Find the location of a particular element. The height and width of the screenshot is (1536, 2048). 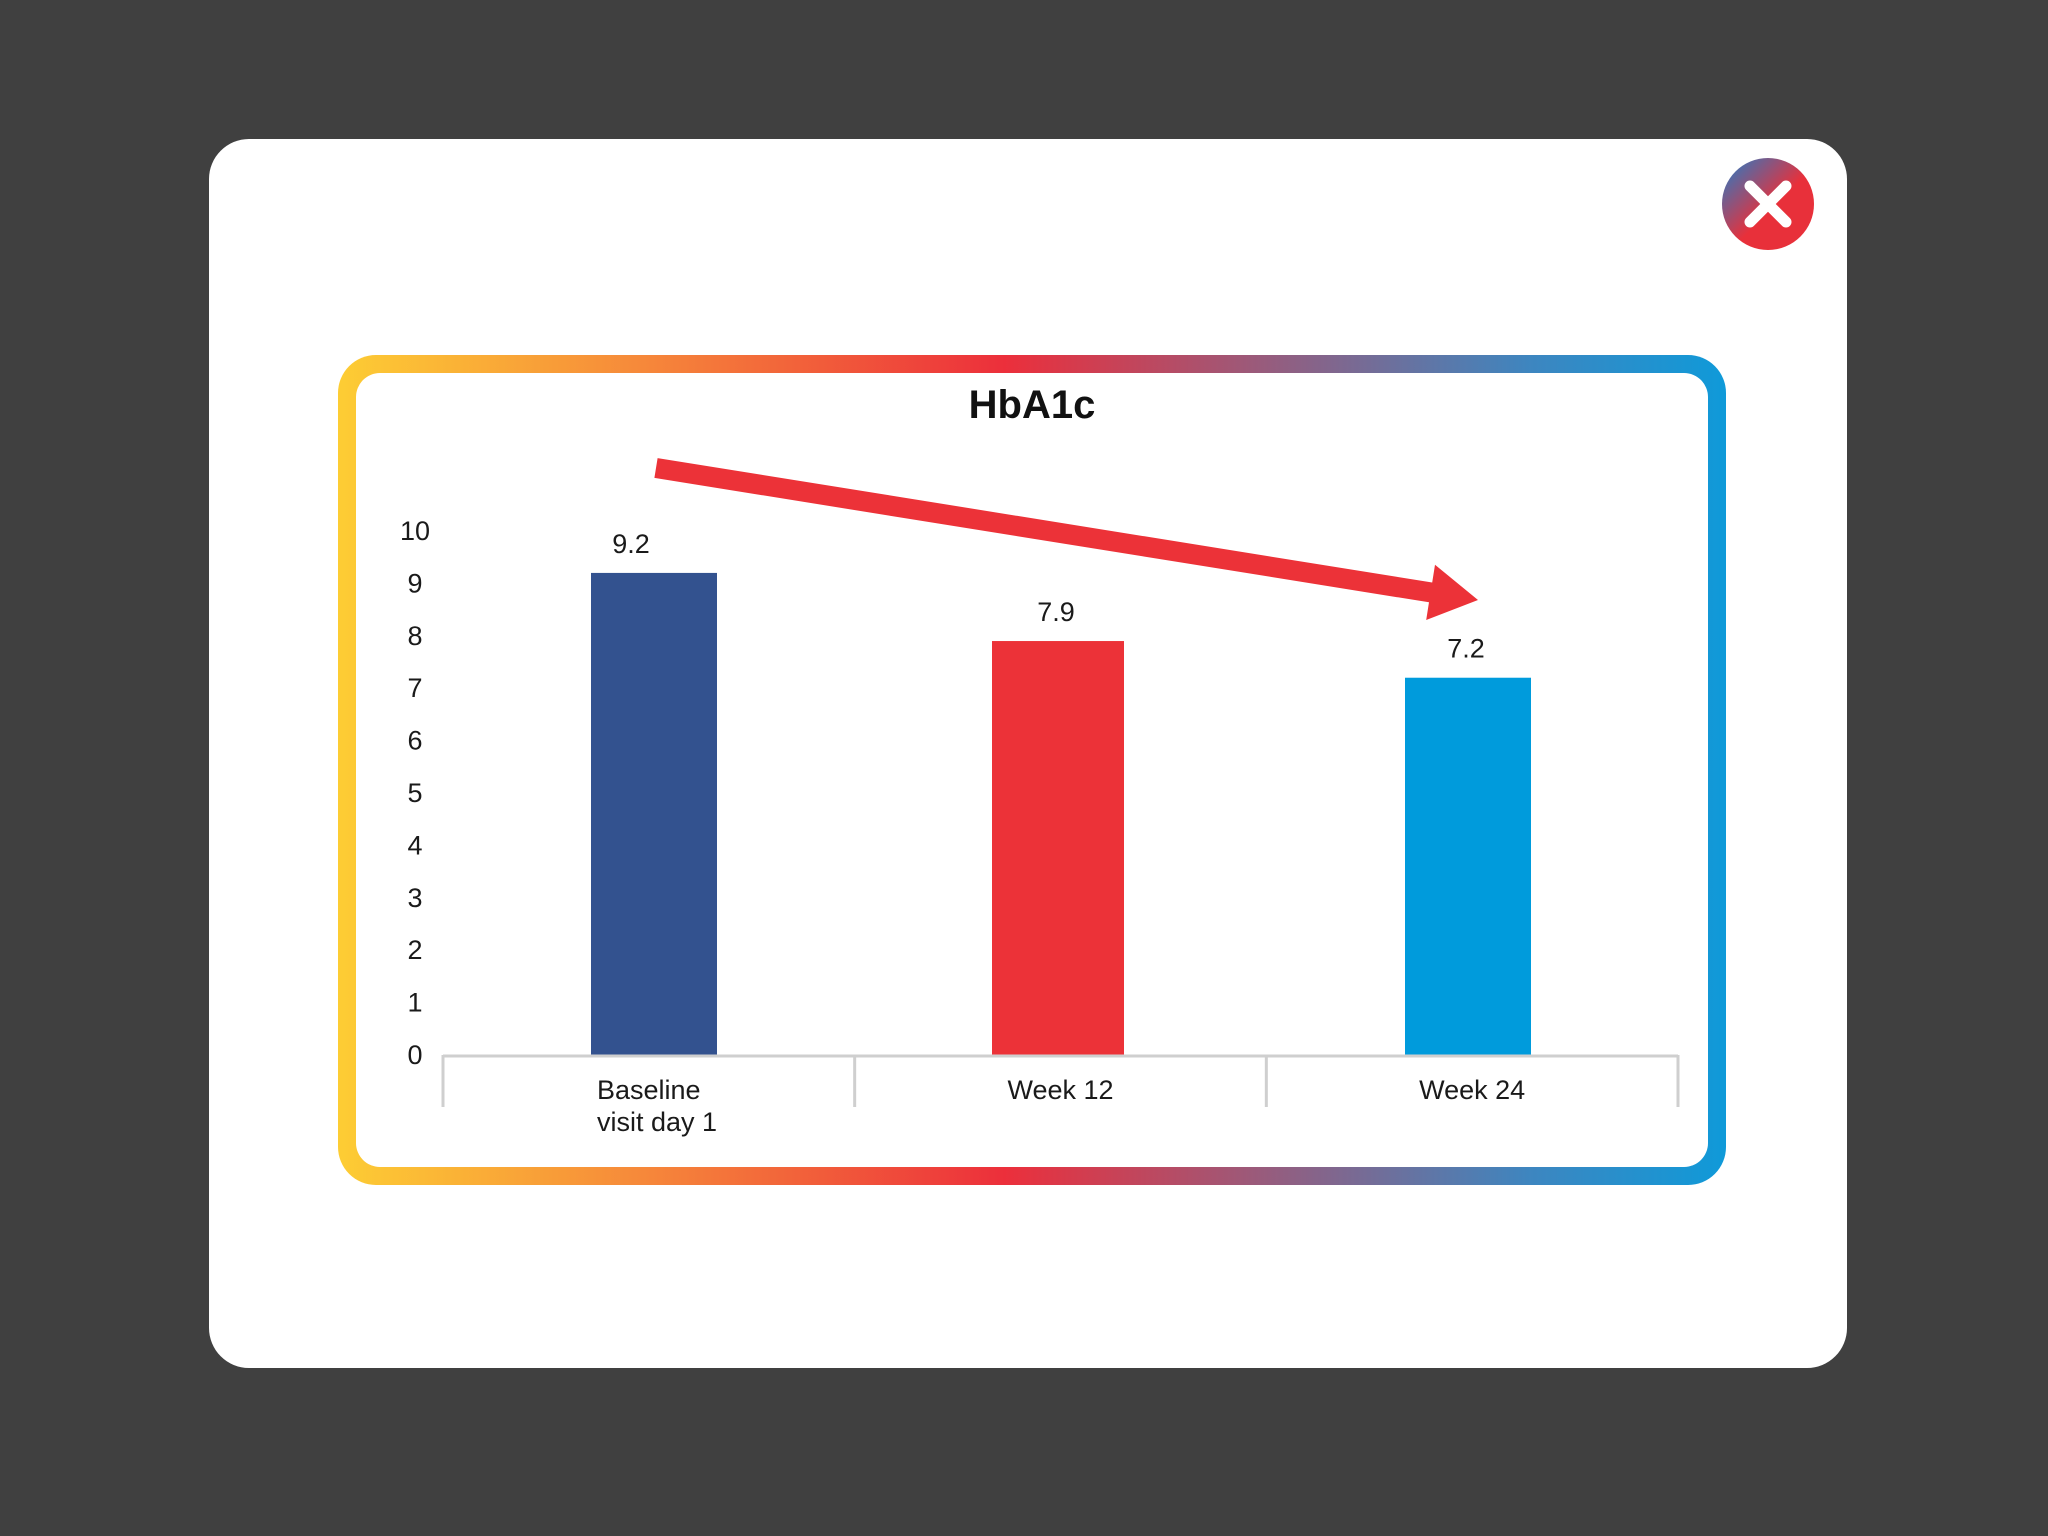

trend-arrow-layer is located at coordinates (1066, 539).